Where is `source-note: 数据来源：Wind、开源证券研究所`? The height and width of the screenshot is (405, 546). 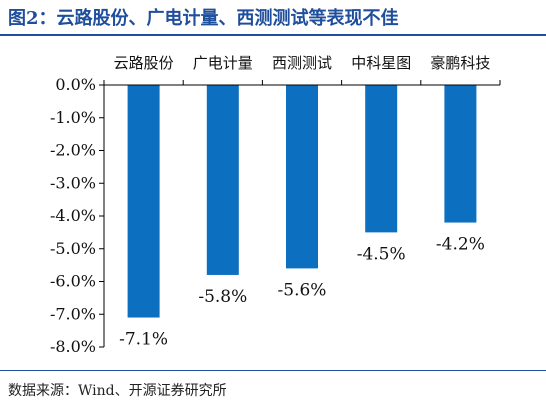
source-note: 数据来源：Wind、开源证券研究所 is located at coordinates (117, 391).